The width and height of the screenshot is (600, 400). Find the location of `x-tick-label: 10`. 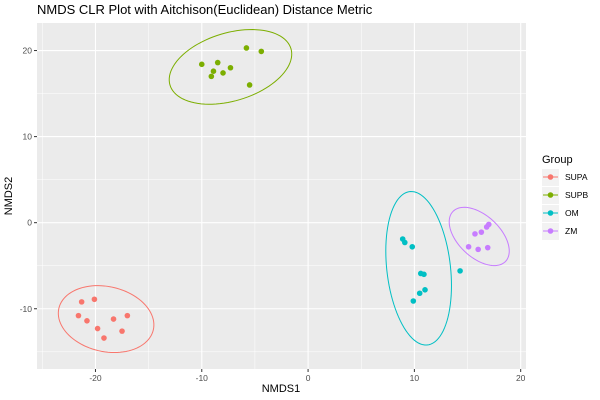

x-tick-label: 10 is located at coordinates (415, 378).